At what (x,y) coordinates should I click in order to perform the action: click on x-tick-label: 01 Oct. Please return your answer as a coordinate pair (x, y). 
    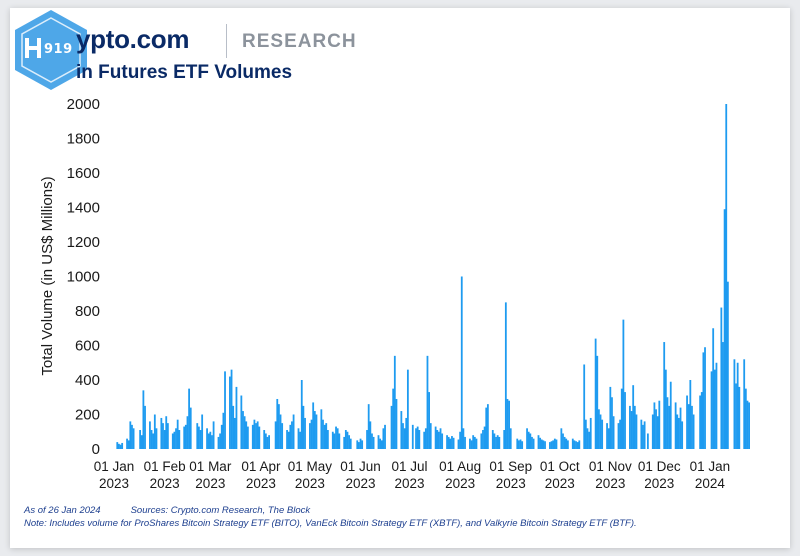
    Looking at the image, I should click on (560, 466).